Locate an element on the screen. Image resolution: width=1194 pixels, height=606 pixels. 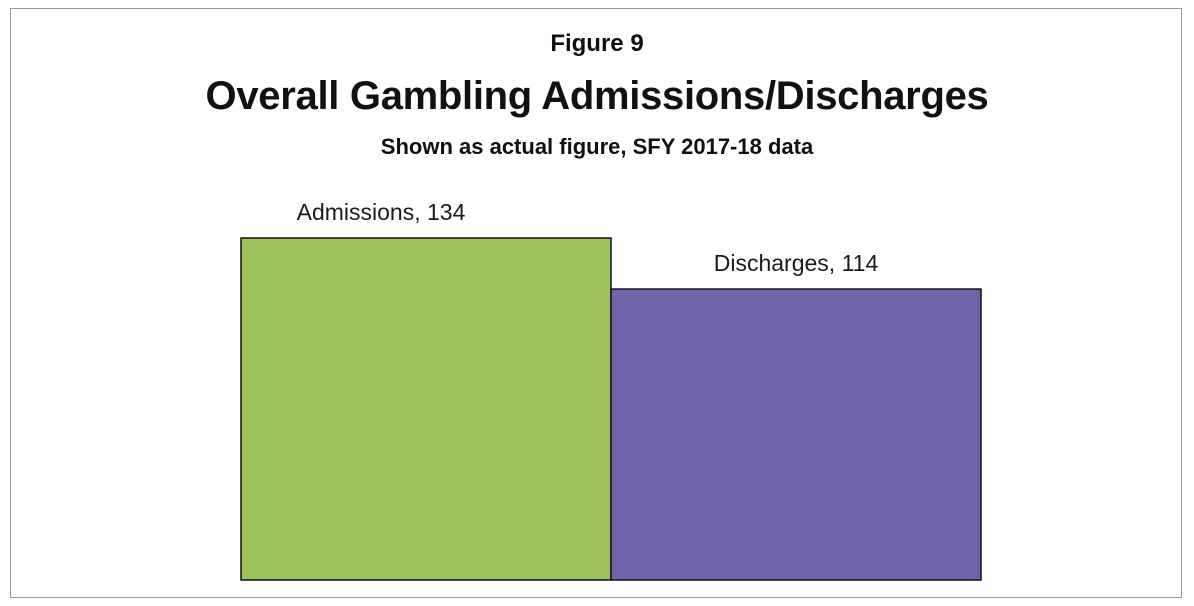
data-label-admissions: Admissions, 134 is located at coordinates (381, 212).